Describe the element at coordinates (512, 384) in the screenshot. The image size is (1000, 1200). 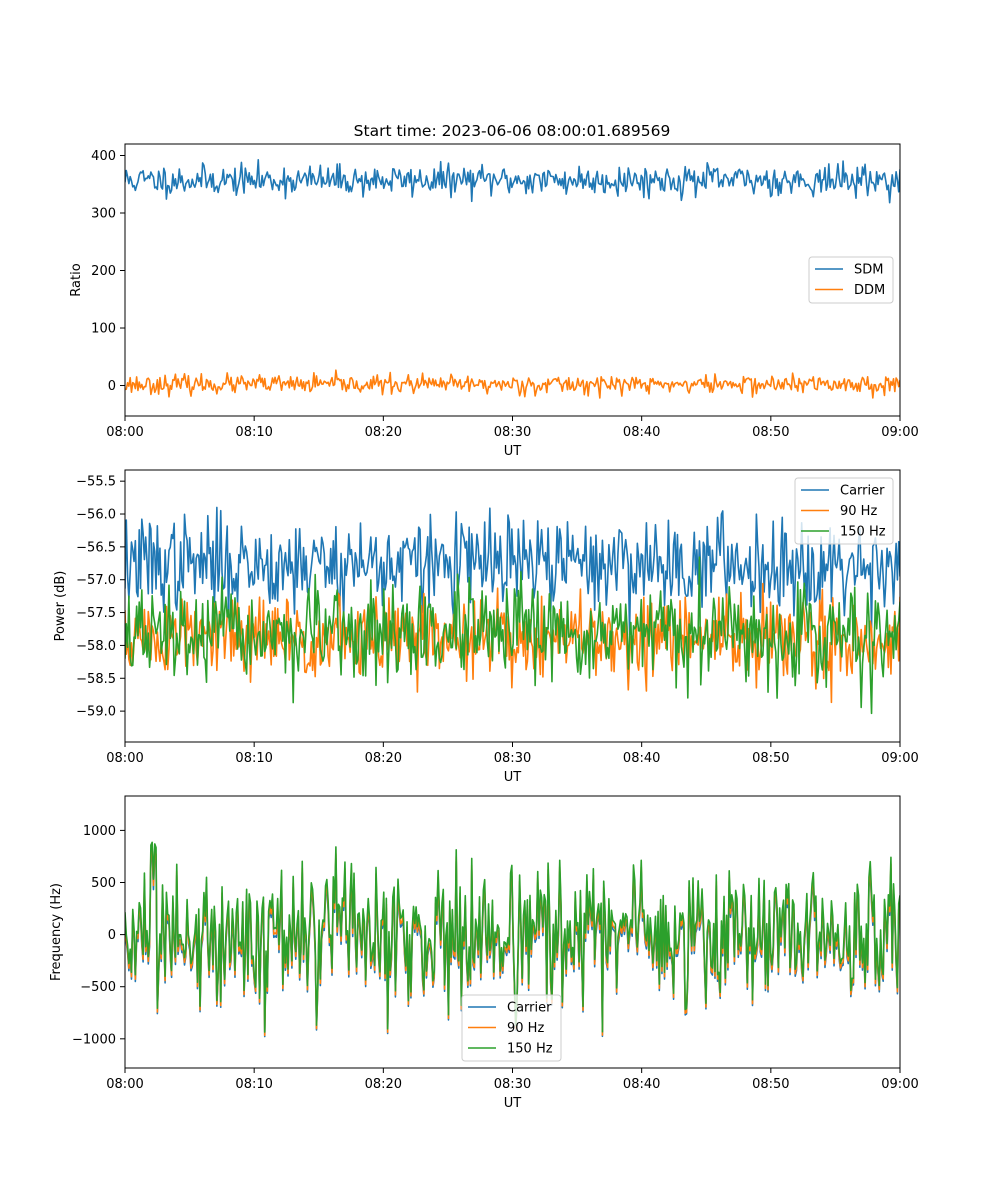
I see `series-line-ddm` at that location.